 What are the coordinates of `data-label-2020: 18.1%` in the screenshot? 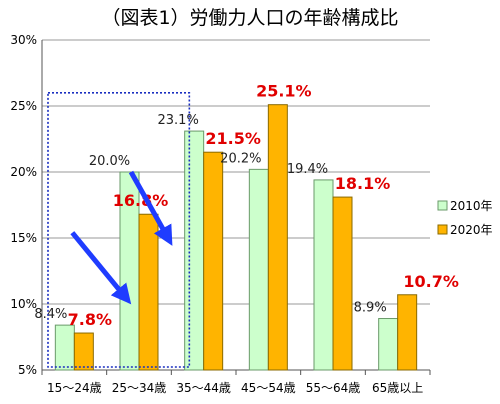 It's located at (363, 183).